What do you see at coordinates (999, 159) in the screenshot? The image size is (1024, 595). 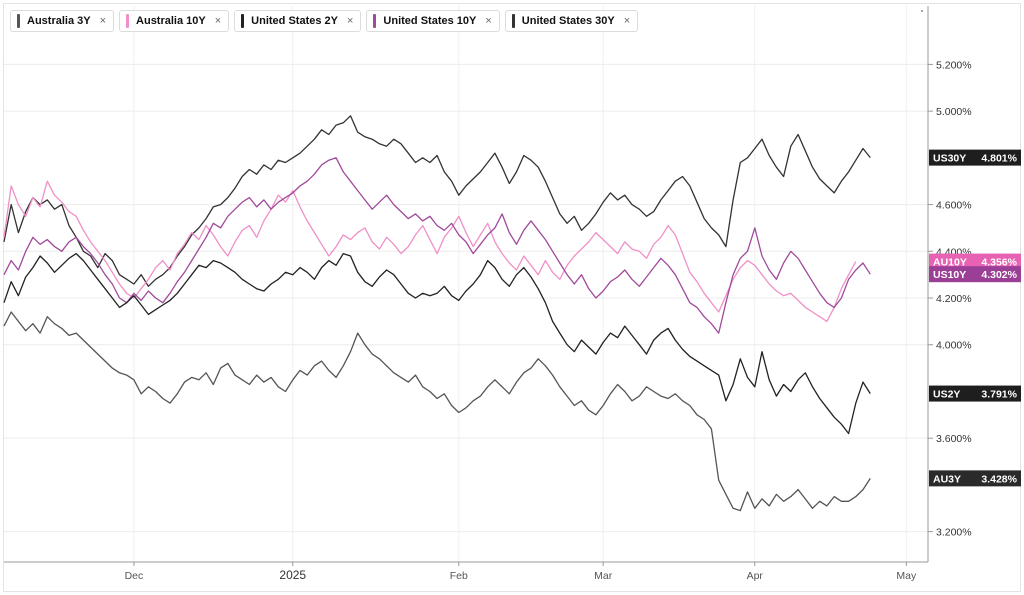 I see `tag-last-value: 4.801%` at bounding box center [999, 159].